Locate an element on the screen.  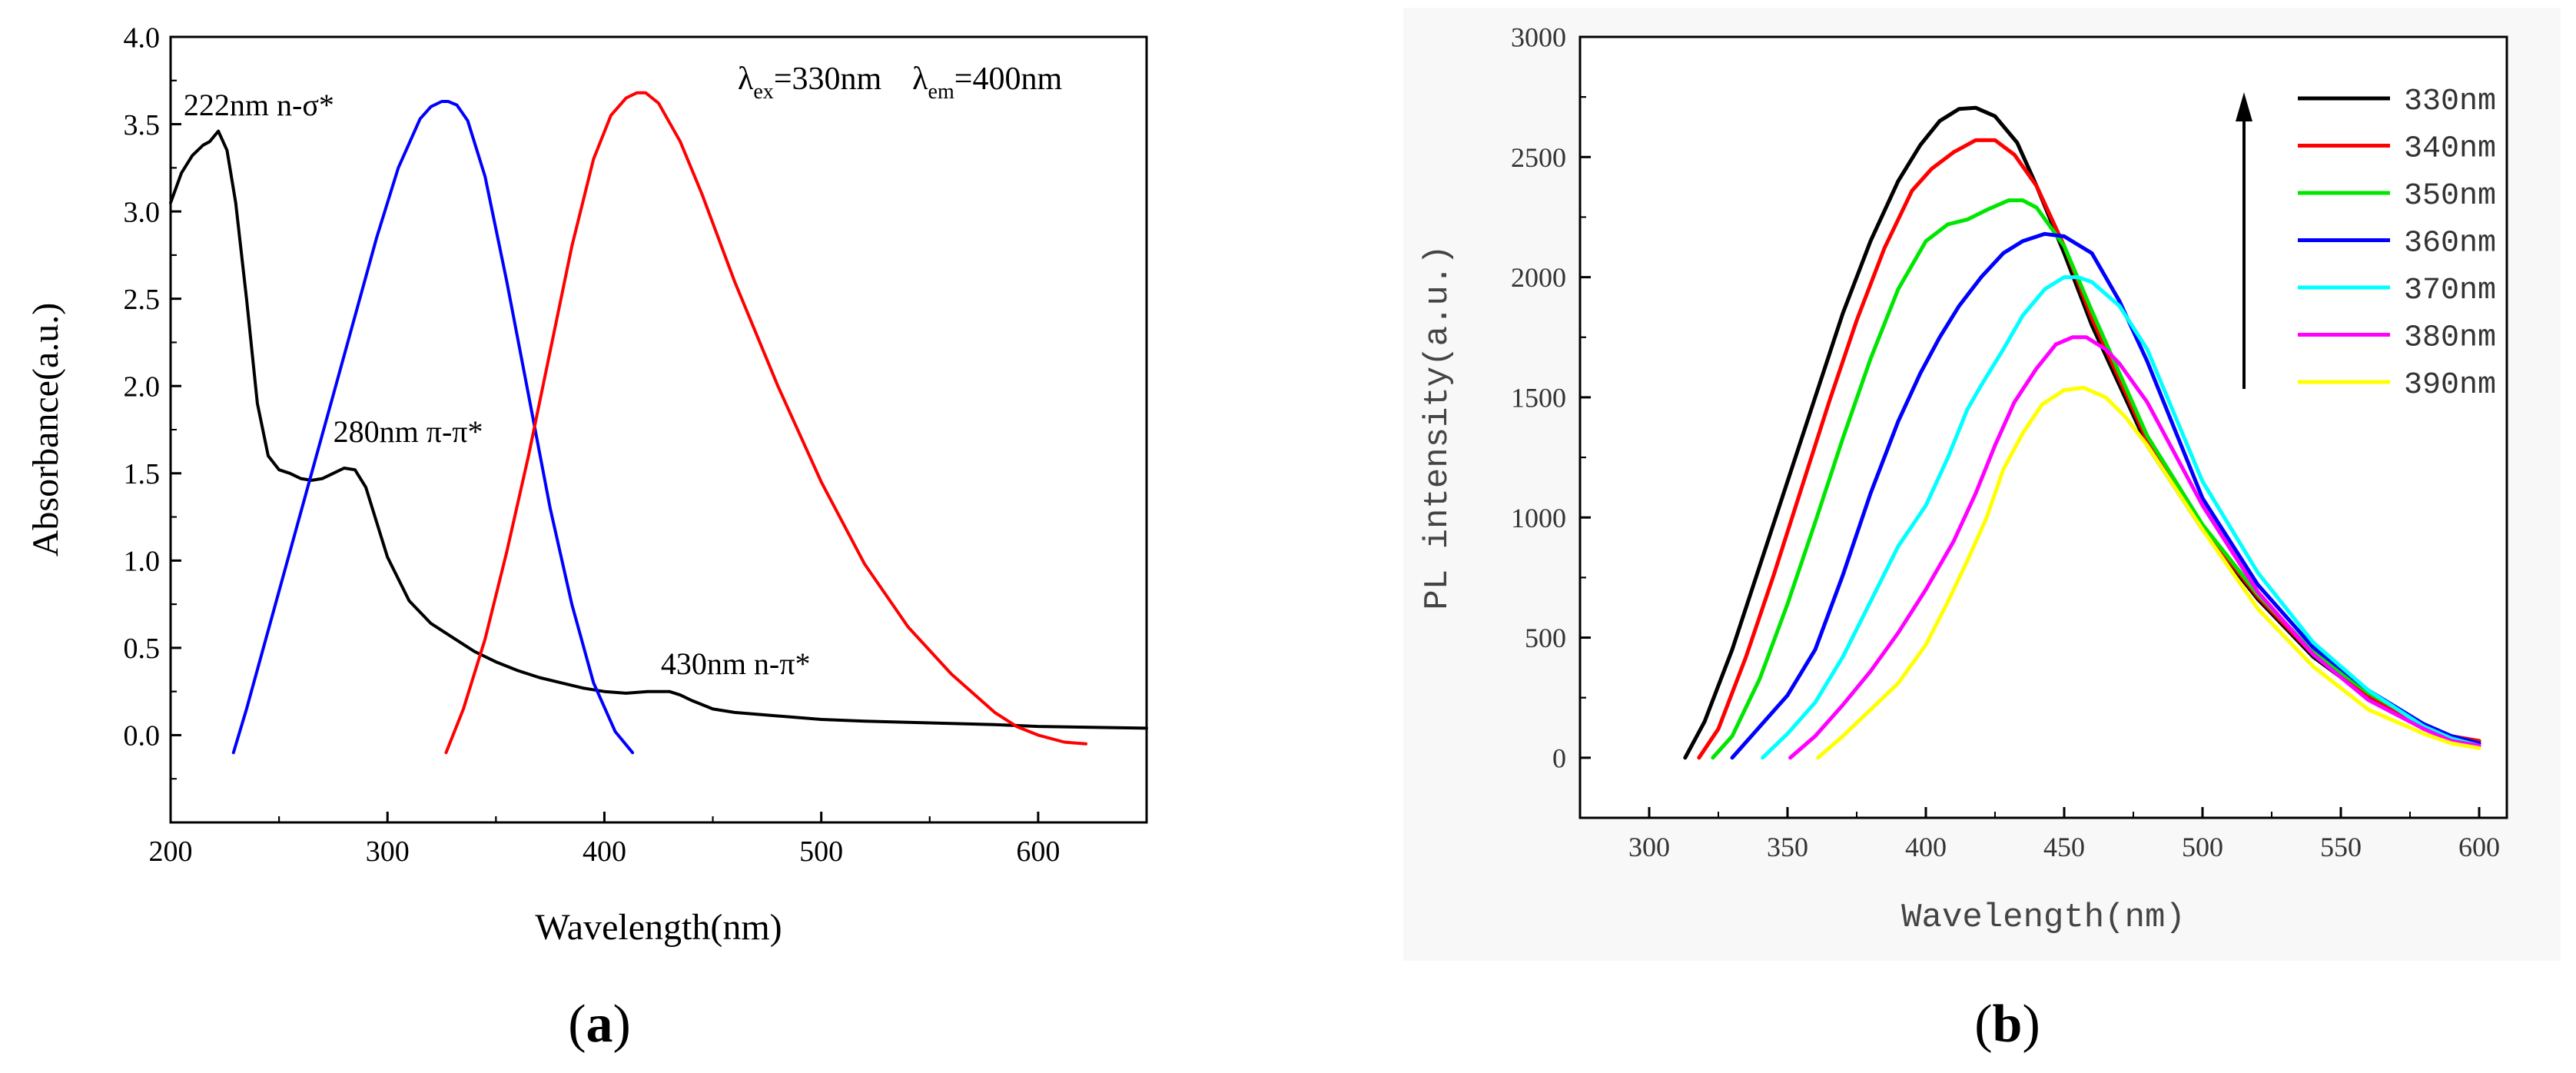
y-tick-label: 0.5 is located at coordinates (142, 649).